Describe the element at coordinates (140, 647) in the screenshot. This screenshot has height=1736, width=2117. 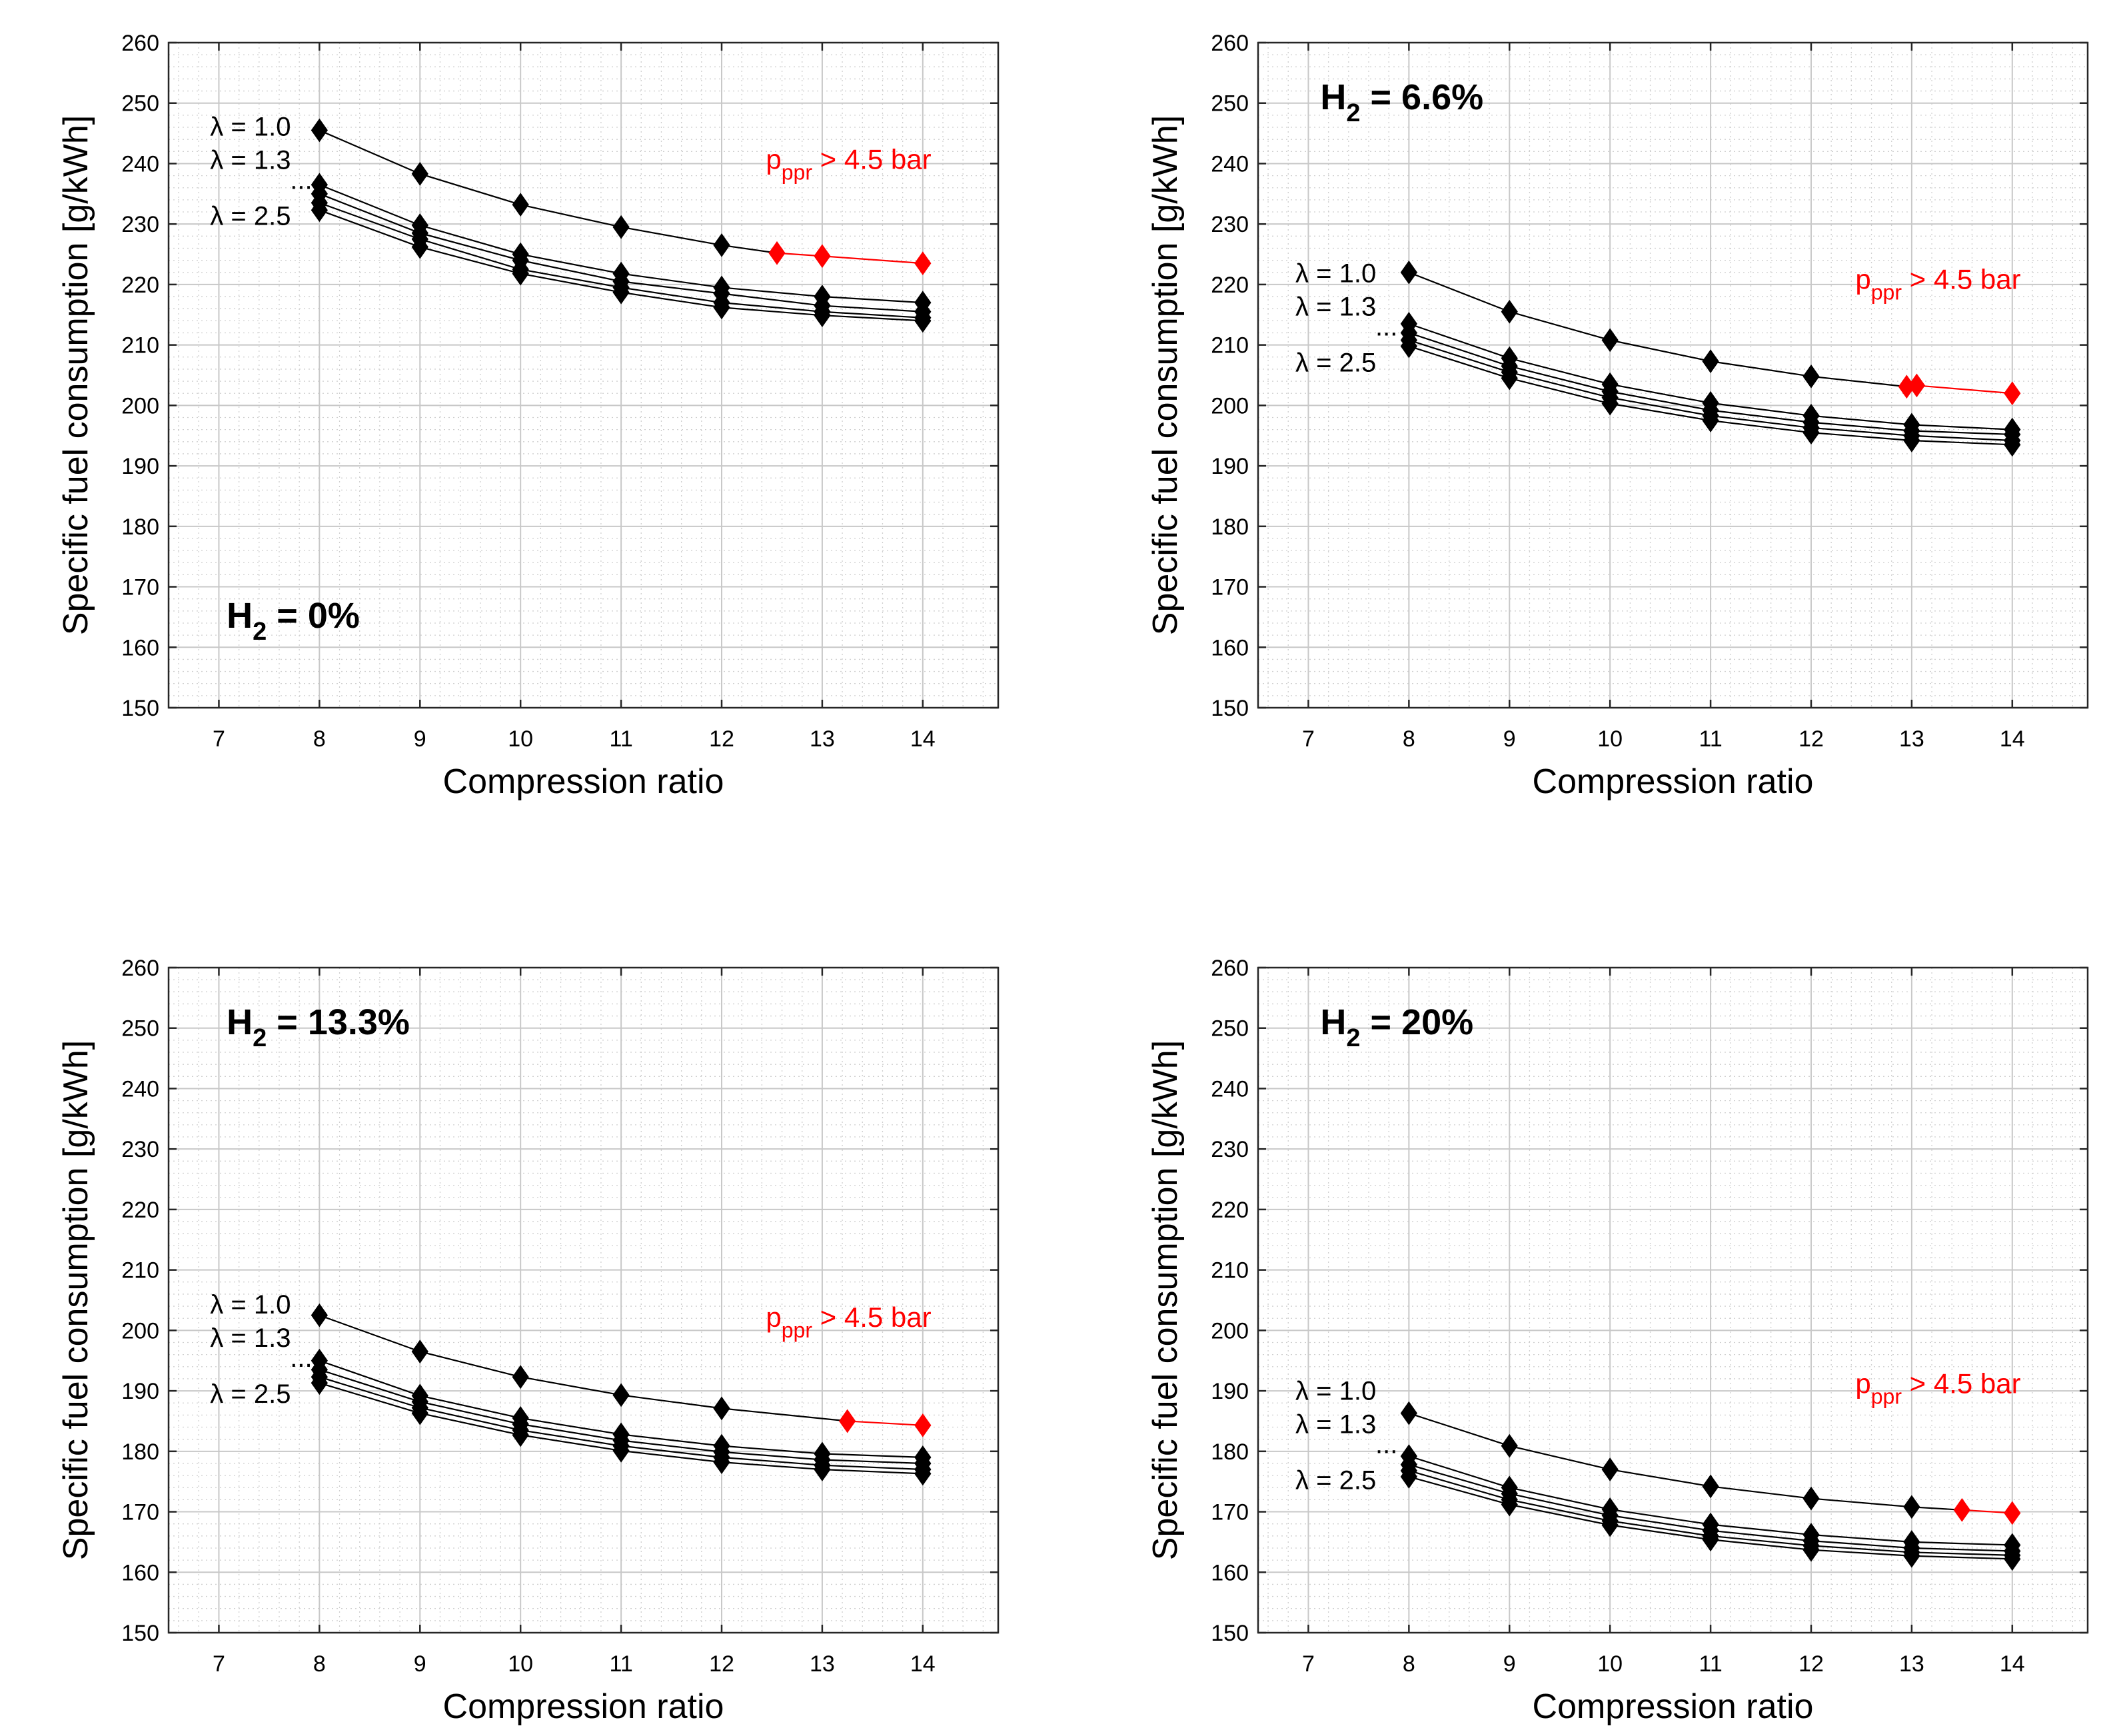
I see `y-tick-label: 160` at that location.